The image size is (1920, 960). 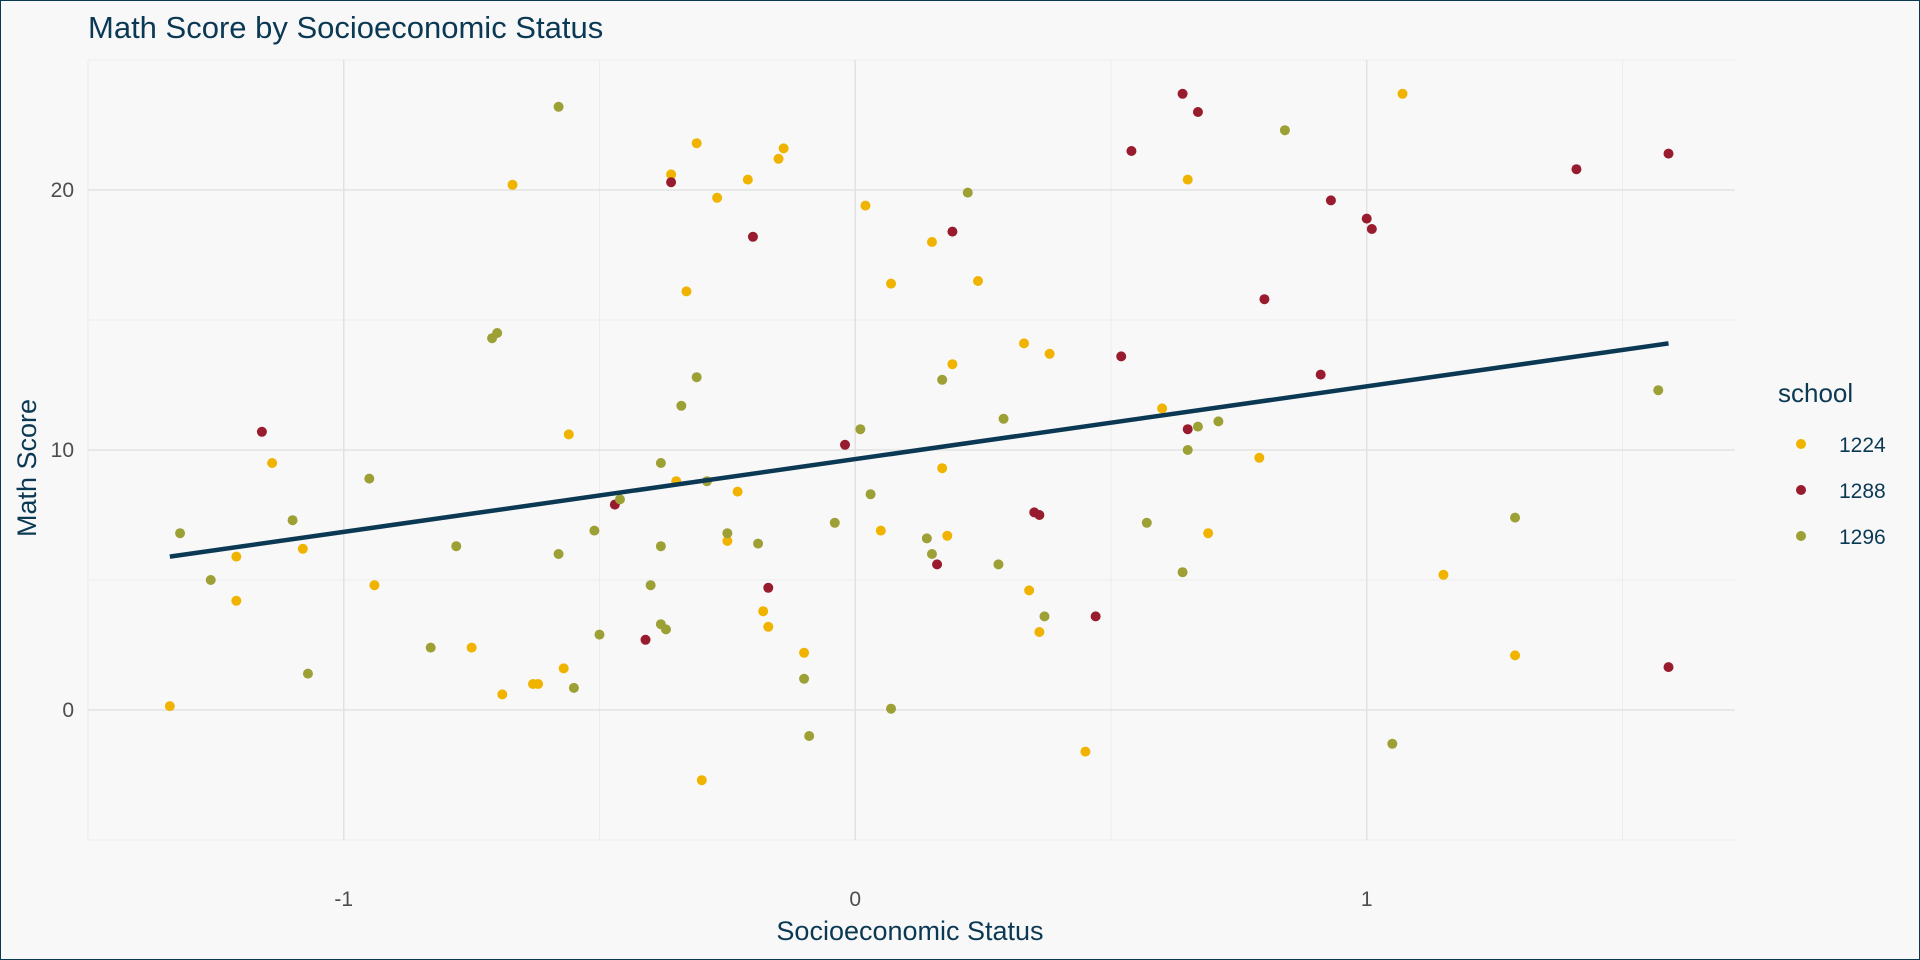 What do you see at coordinates (1367, 899) in the screenshot?
I see `x-tick-label: 1` at bounding box center [1367, 899].